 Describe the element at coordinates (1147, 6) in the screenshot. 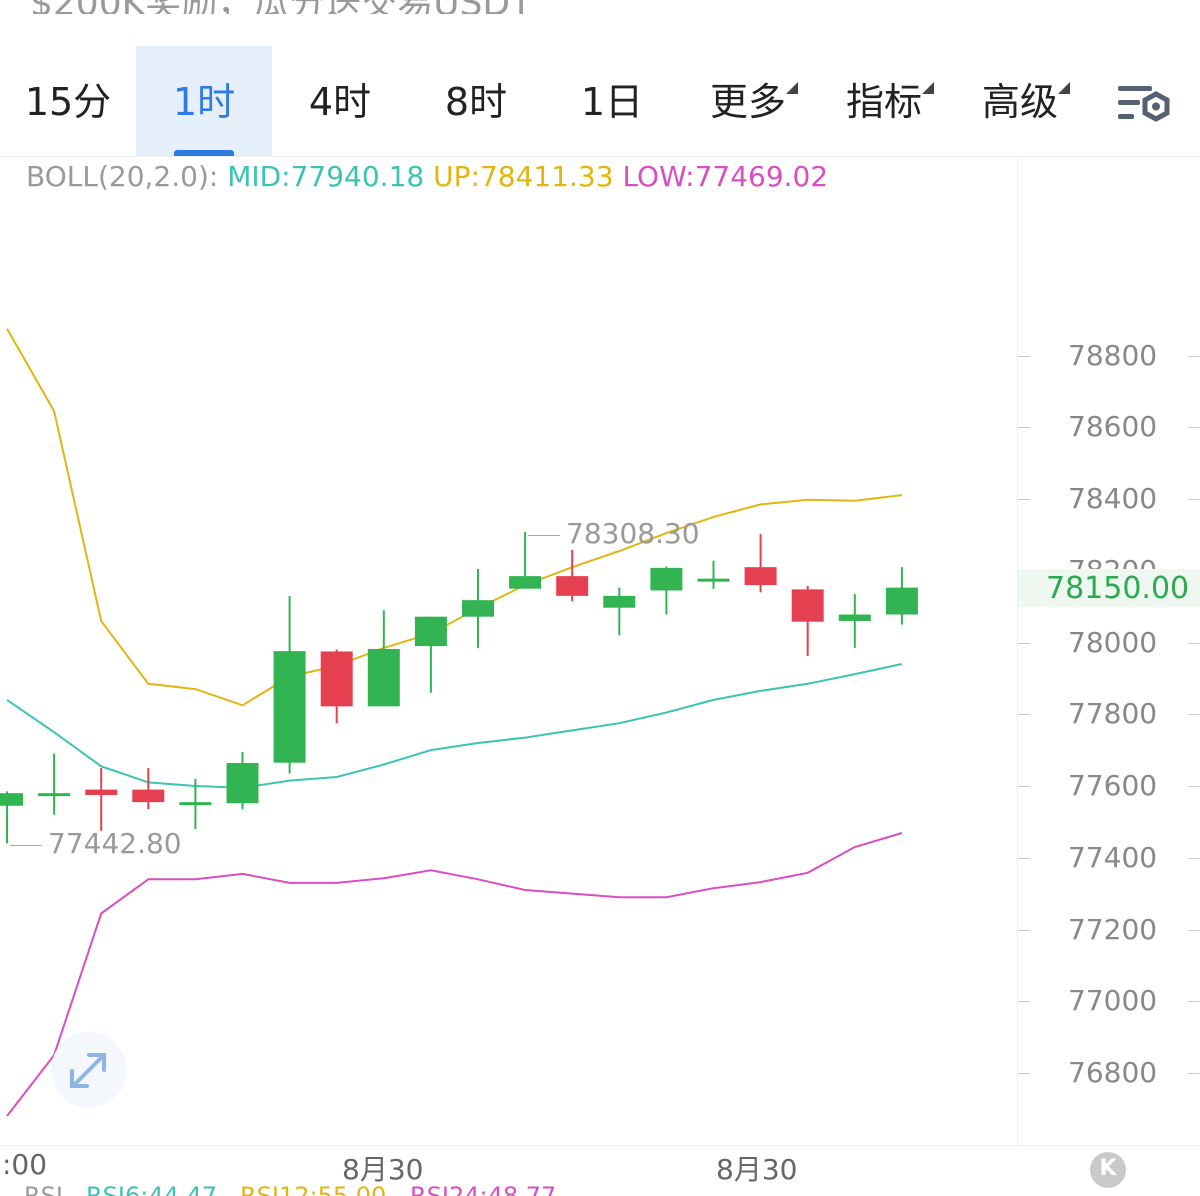

I see `collapse-icon: ⌃` at that location.